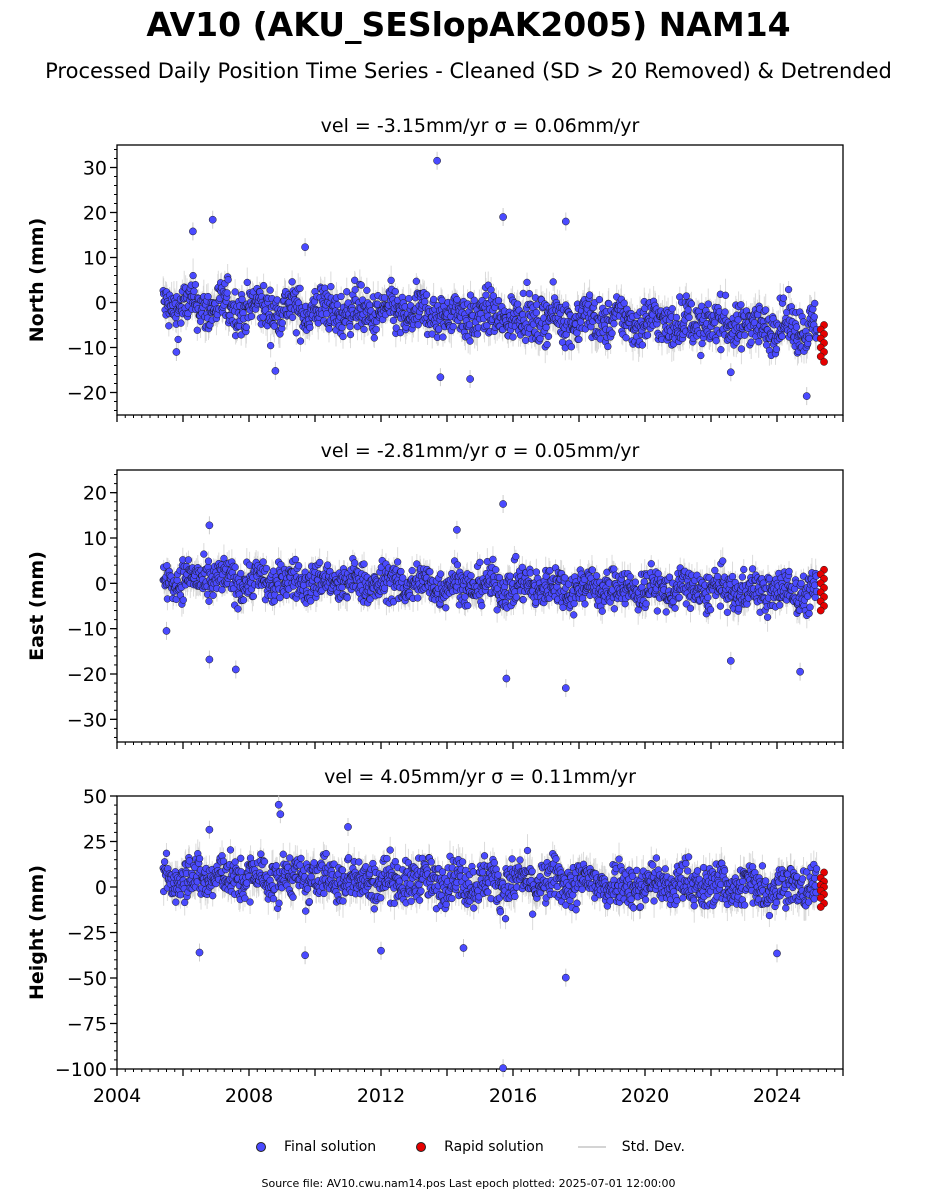  What do you see at coordinates (101, 304) in the screenshot?
I see `y-tick-label: 0` at bounding box center [101, 304].